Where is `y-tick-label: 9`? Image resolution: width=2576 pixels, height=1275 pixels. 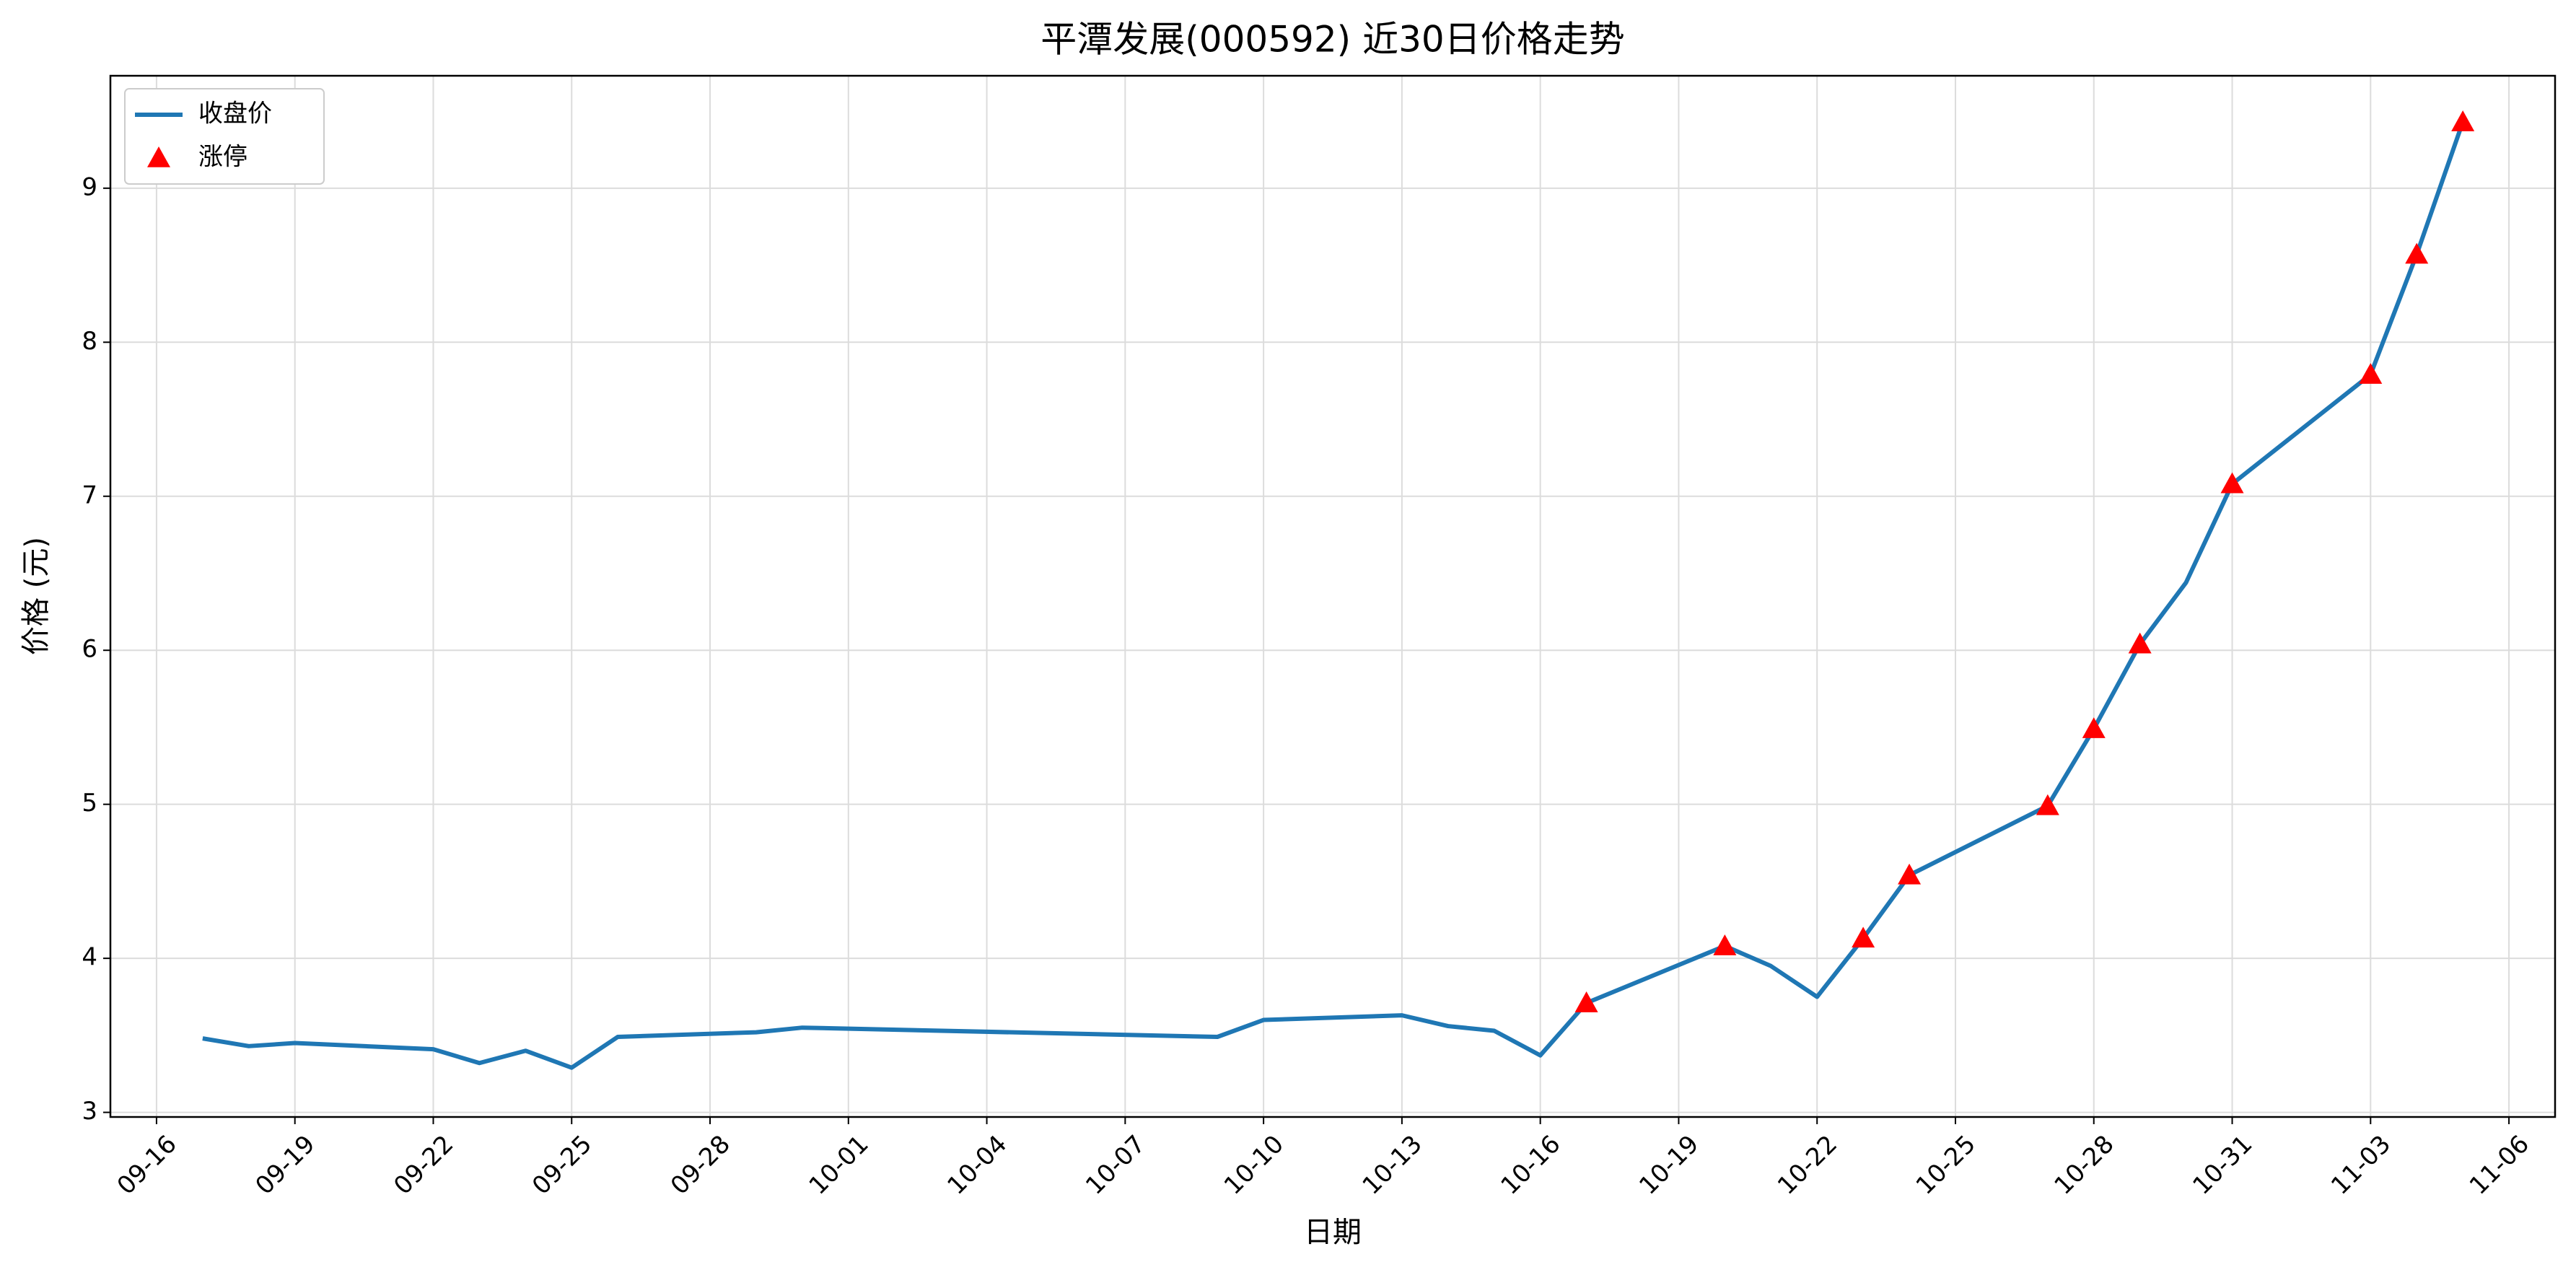
y-tick-label: 9 is located at coordinates (89, 187).